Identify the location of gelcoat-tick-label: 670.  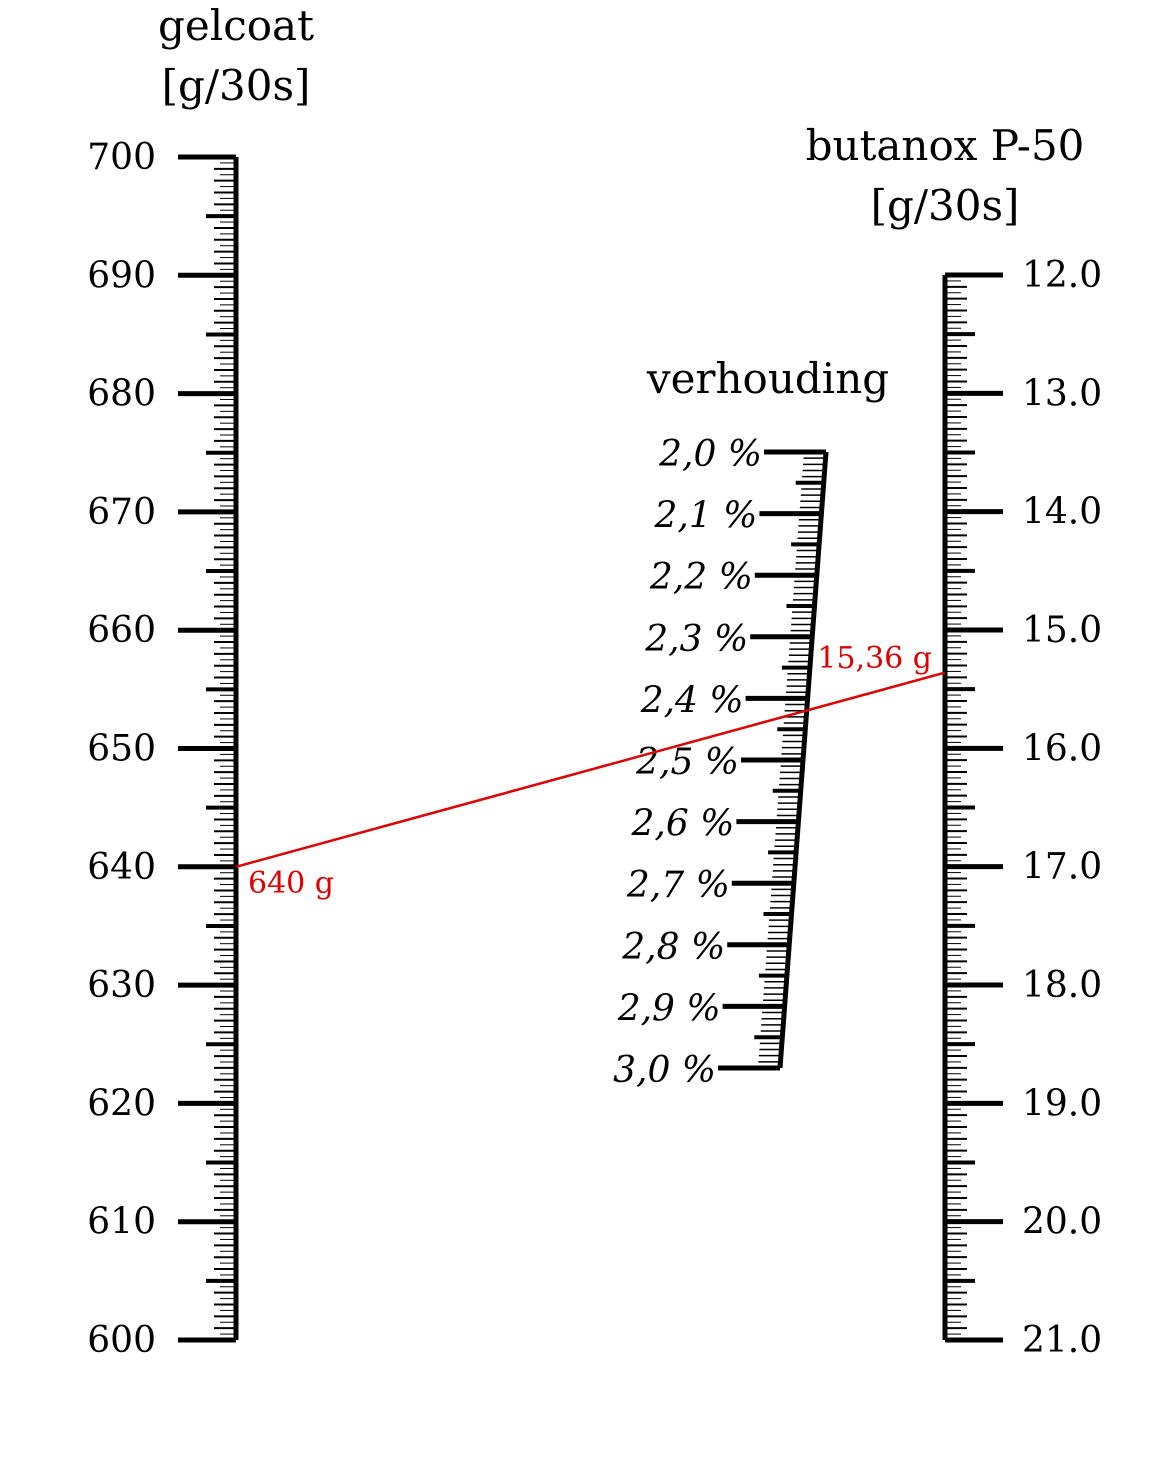
(121, 512).